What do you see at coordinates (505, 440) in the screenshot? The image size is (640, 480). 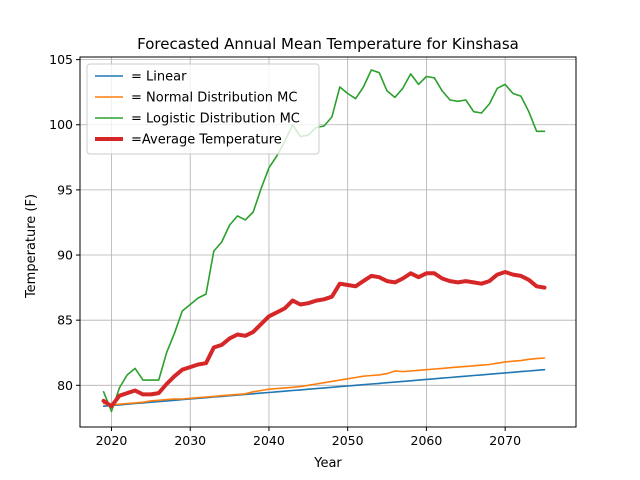 I see `x-tick-label: 2070` at bounding box center [505, 440].